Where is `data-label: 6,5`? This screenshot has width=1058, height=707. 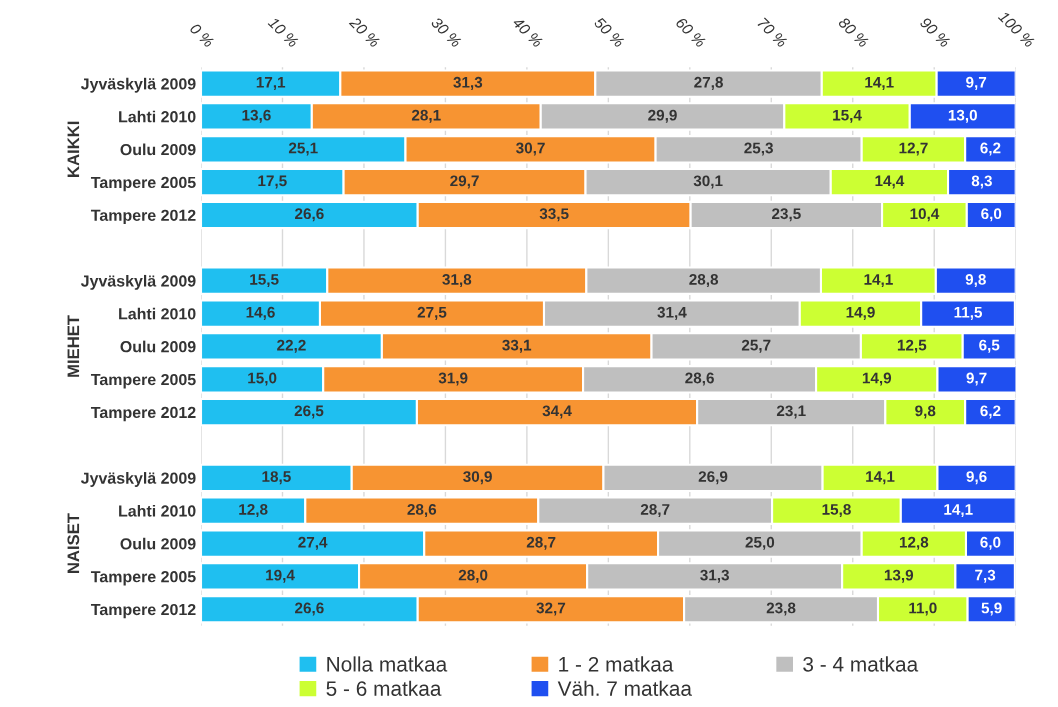
data-label: 6,5 is located at coordinates (989, 346).